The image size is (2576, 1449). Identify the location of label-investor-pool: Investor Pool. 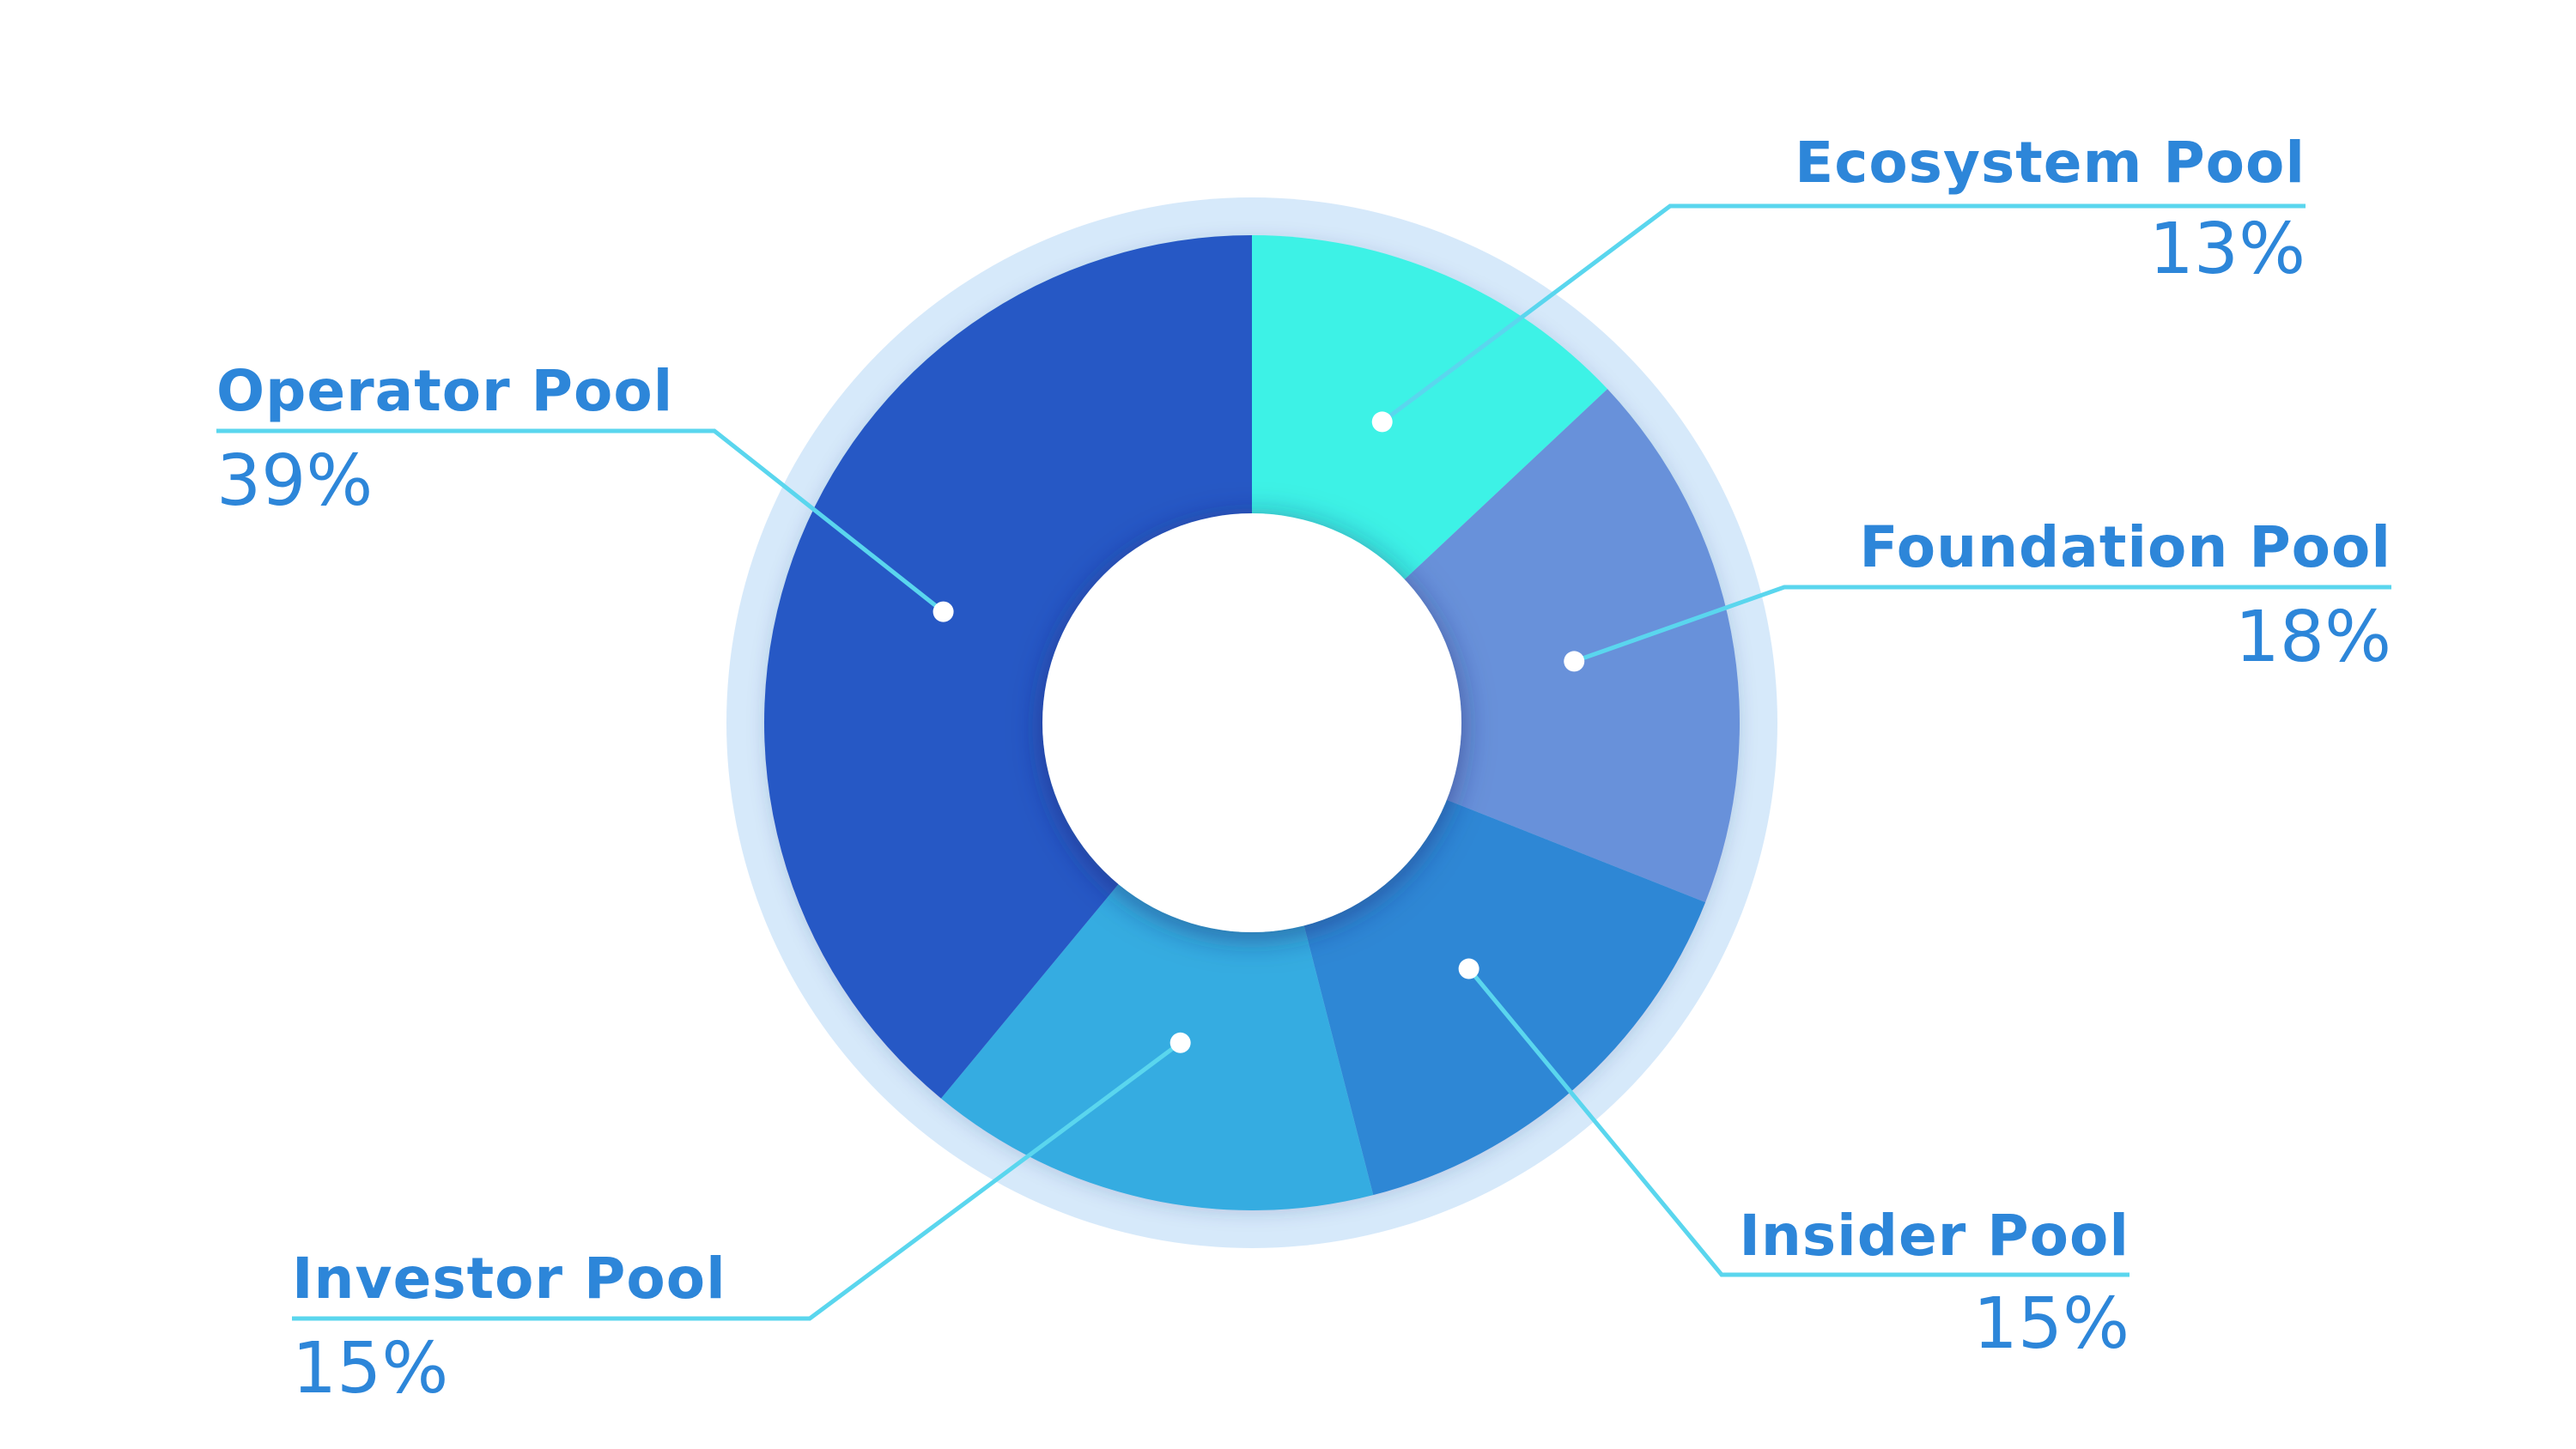
(509, 1279).